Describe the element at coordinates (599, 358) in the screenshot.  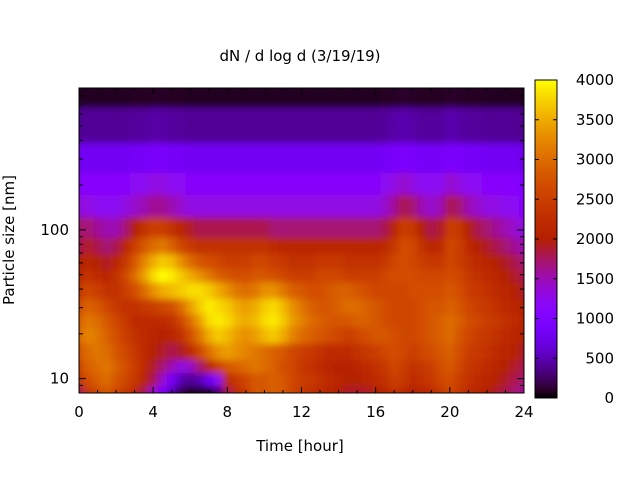
I see `colorbar-tick-label: 500` at that location.